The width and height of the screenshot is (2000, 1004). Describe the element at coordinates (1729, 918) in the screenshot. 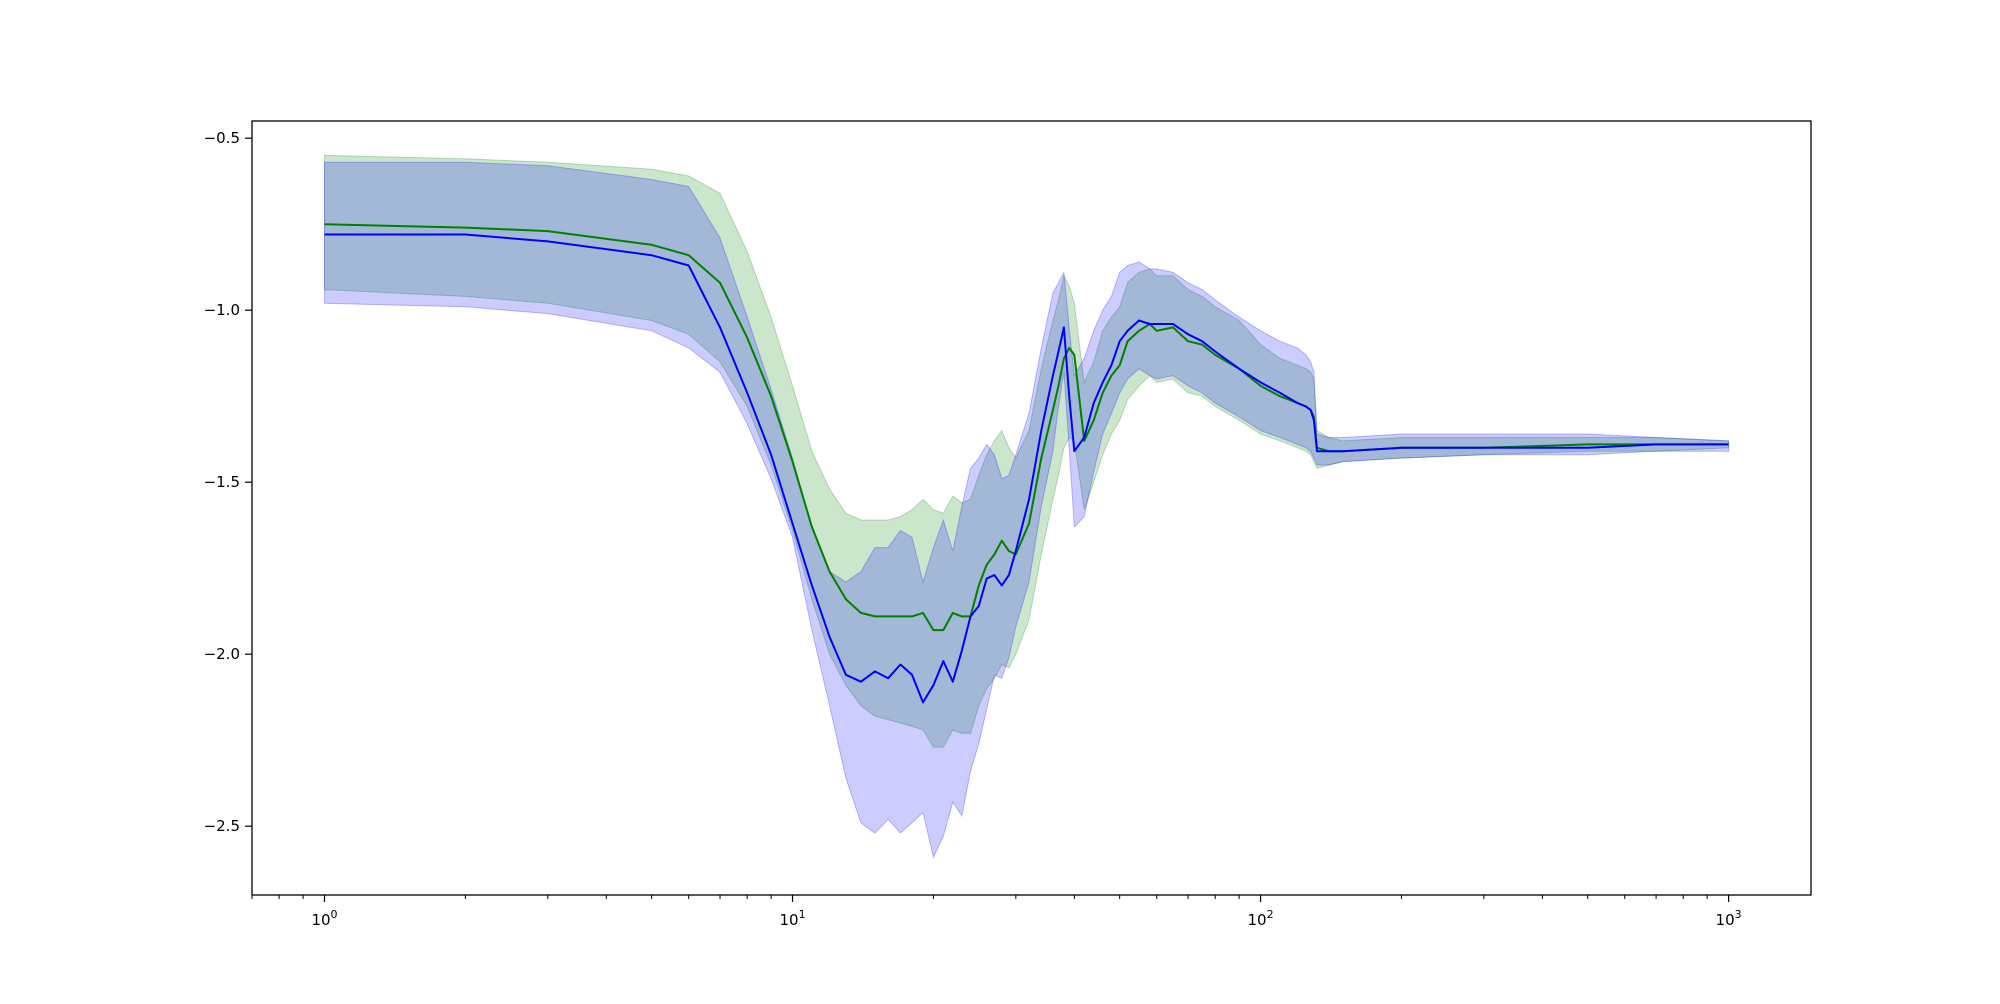

I see `x-tick-label-3: 10³` at that location.